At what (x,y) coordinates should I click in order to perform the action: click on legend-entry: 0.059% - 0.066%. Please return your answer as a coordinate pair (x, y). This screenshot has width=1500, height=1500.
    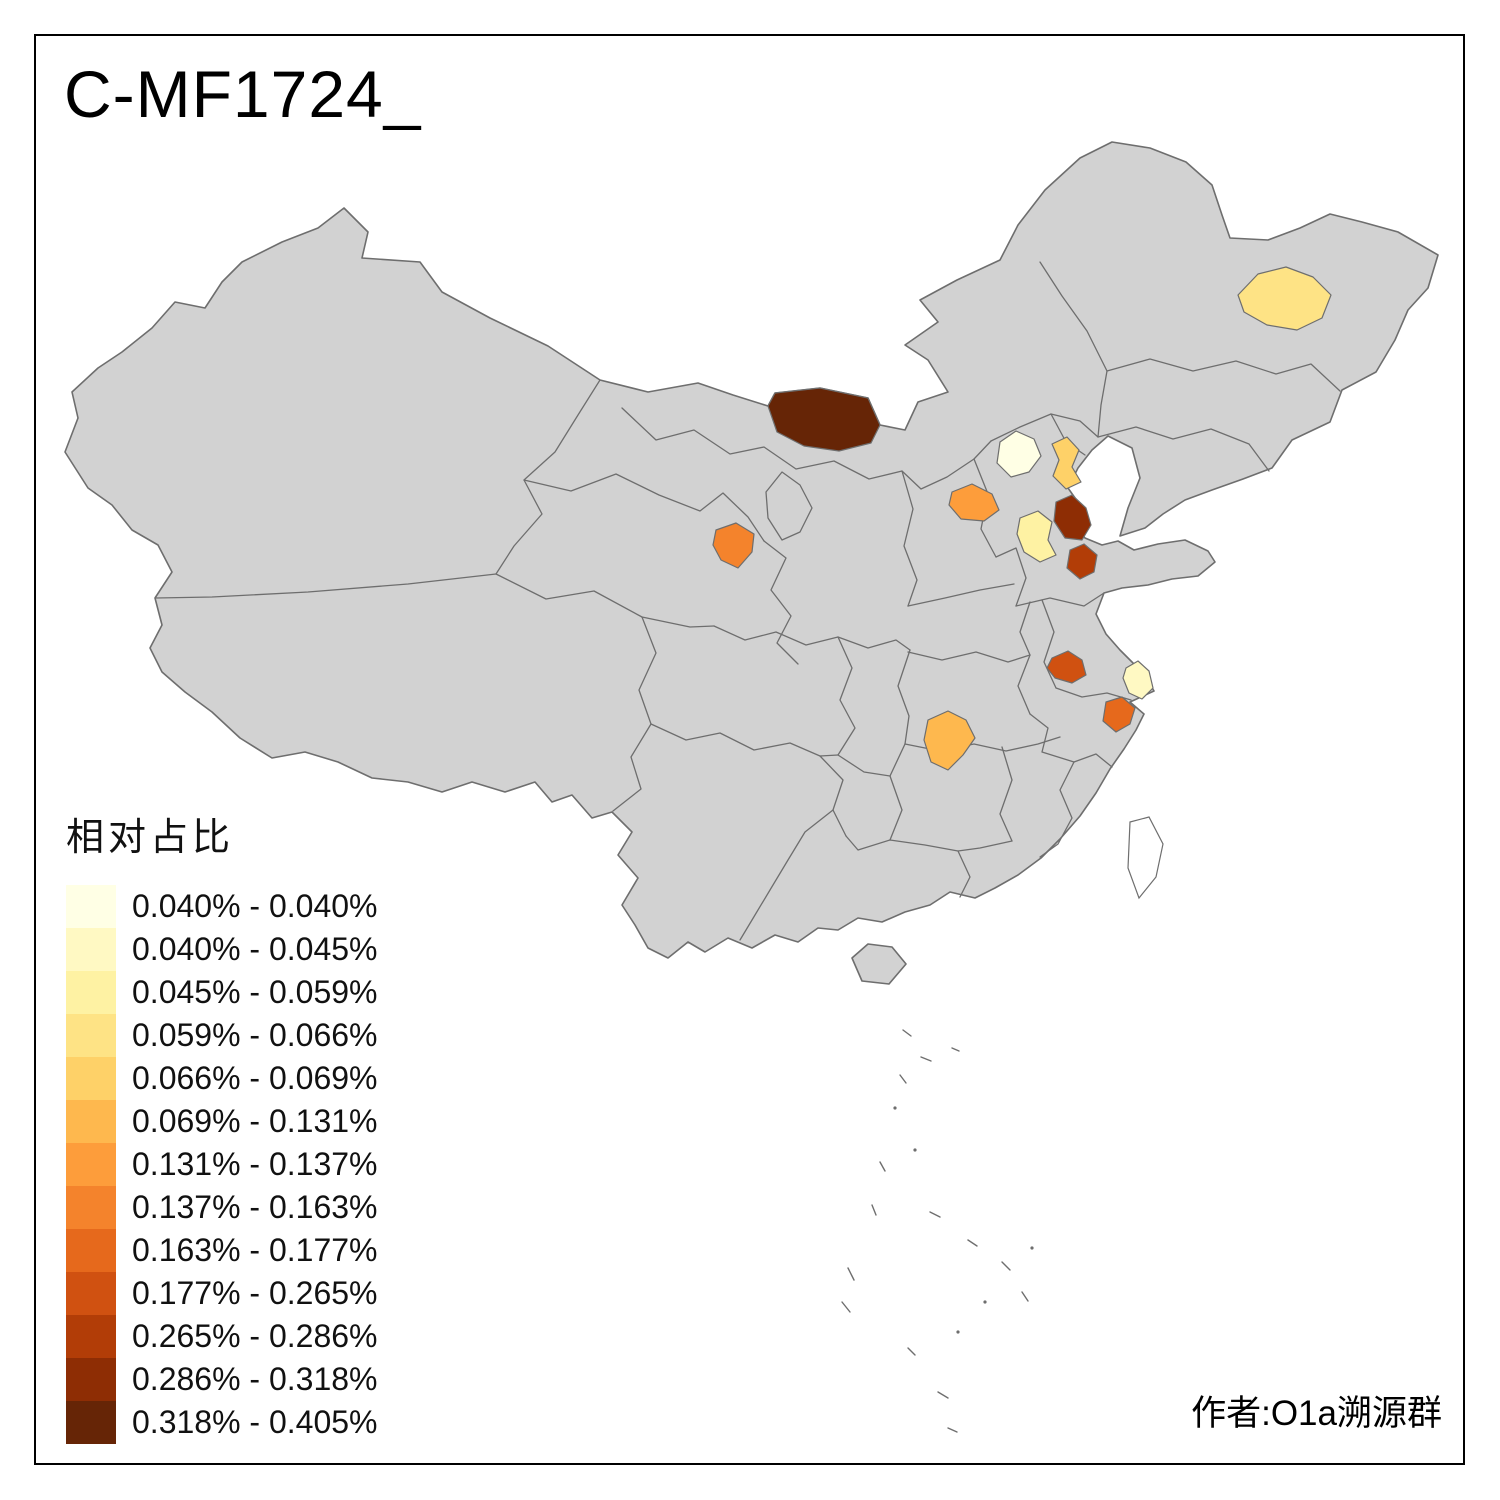
    Looking at the image, I should click on (222, 1035).